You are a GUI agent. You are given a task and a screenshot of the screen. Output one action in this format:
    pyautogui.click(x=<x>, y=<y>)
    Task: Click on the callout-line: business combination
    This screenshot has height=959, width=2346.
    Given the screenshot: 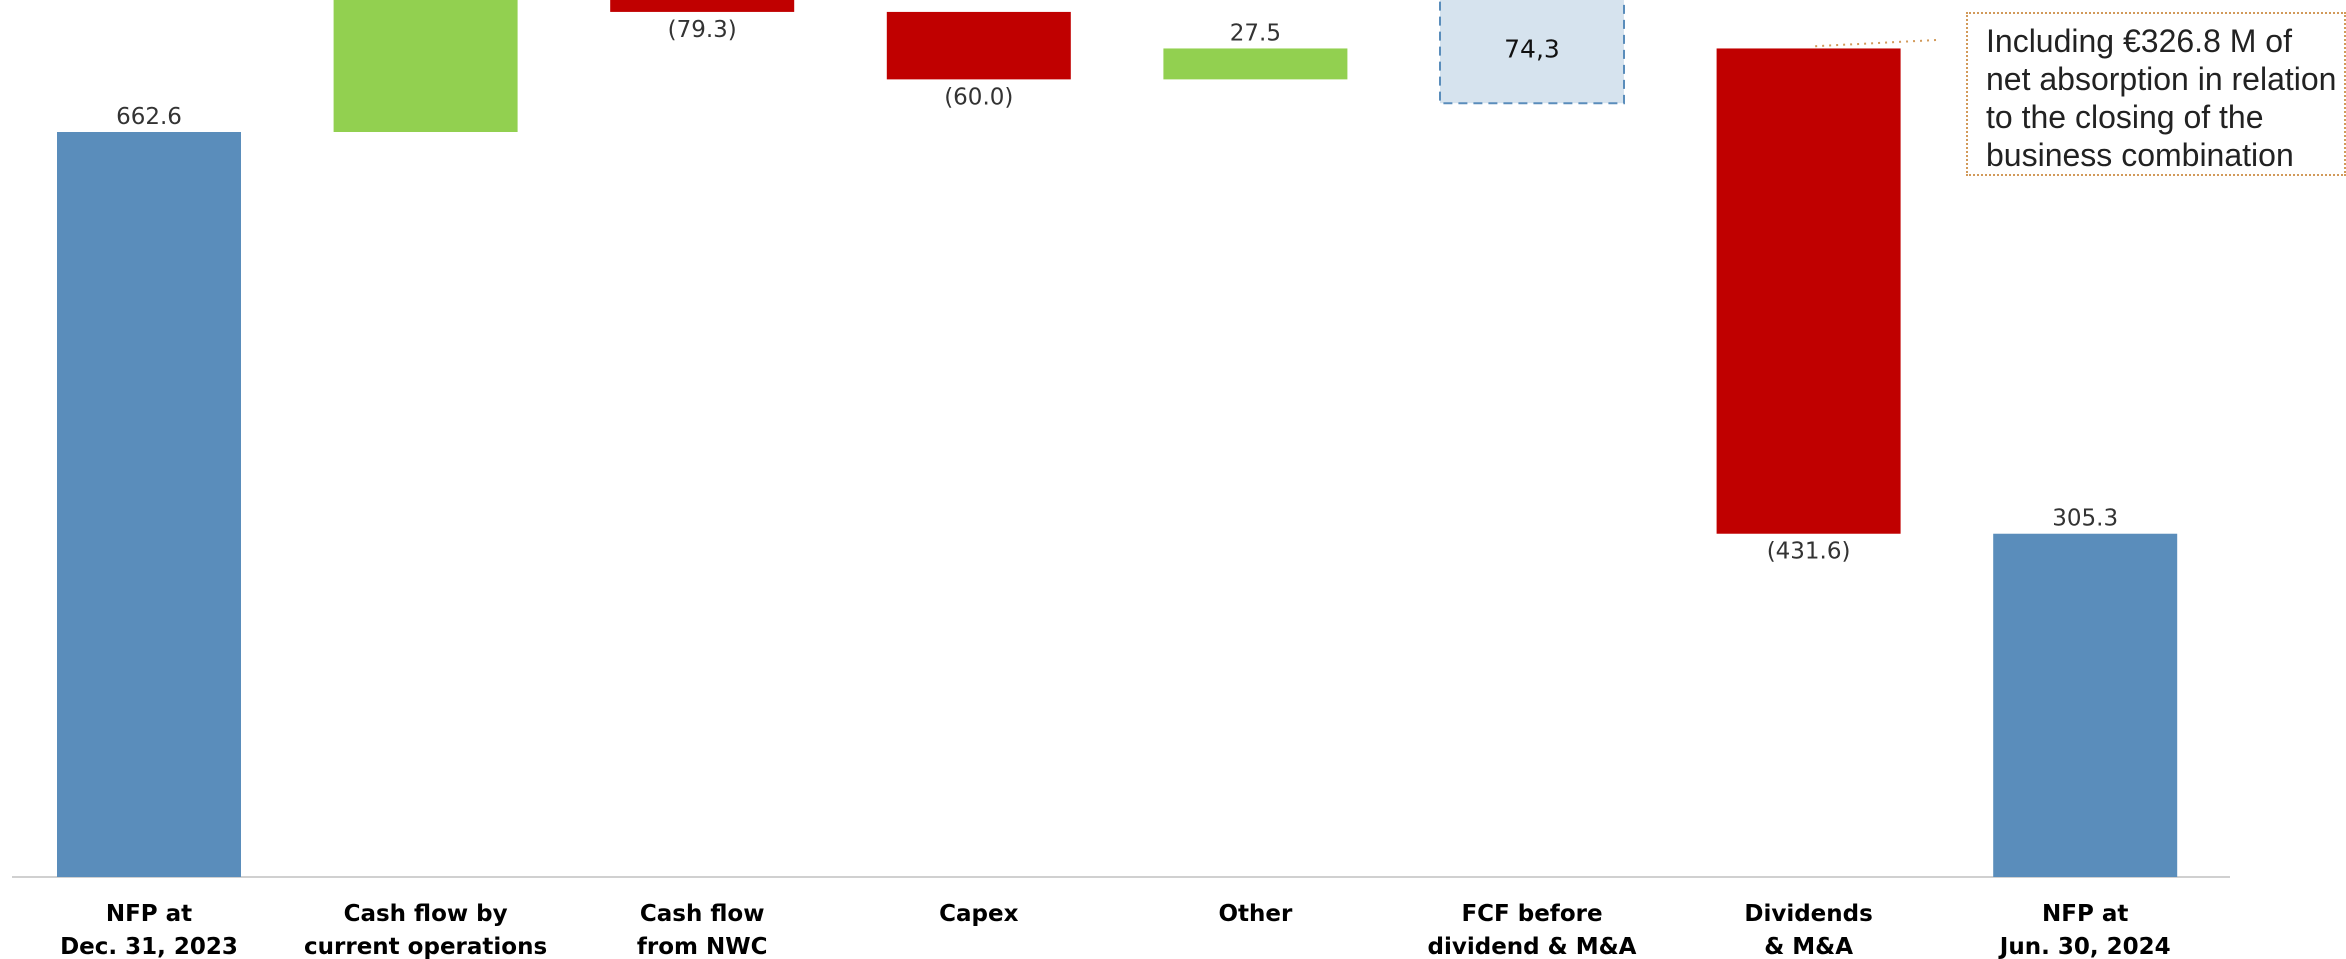 What is the action you would take?
    pyautogui.click(x=2140, y=155)
    